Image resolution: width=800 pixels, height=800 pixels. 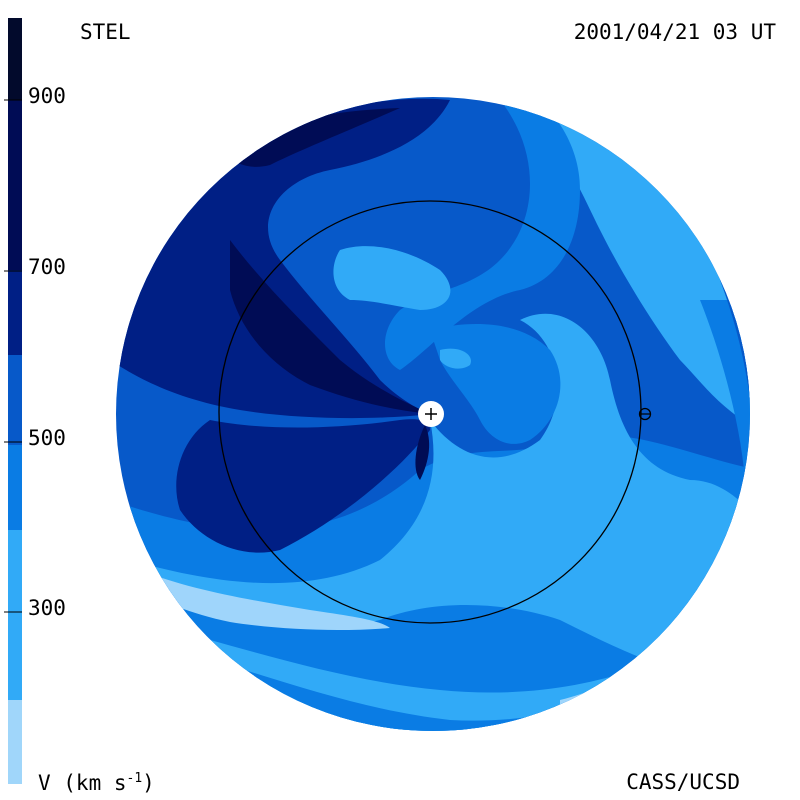 What do you see at coordinates (735, 340) in the screenshot?
I see `region-dark-right-edge` at bounding box center [735, 340].